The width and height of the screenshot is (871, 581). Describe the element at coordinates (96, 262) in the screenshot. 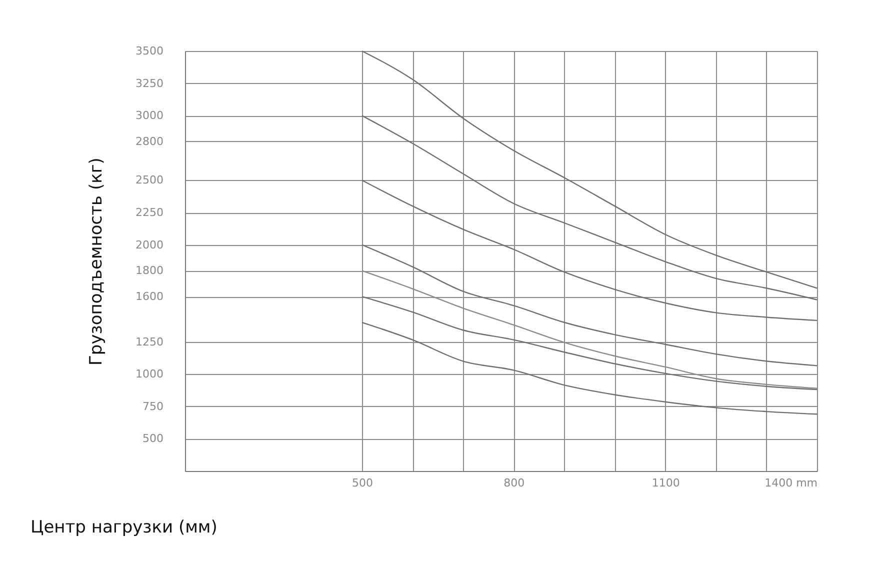

I see `y-axis-title: Грузоподъемность (кг)` at that location.